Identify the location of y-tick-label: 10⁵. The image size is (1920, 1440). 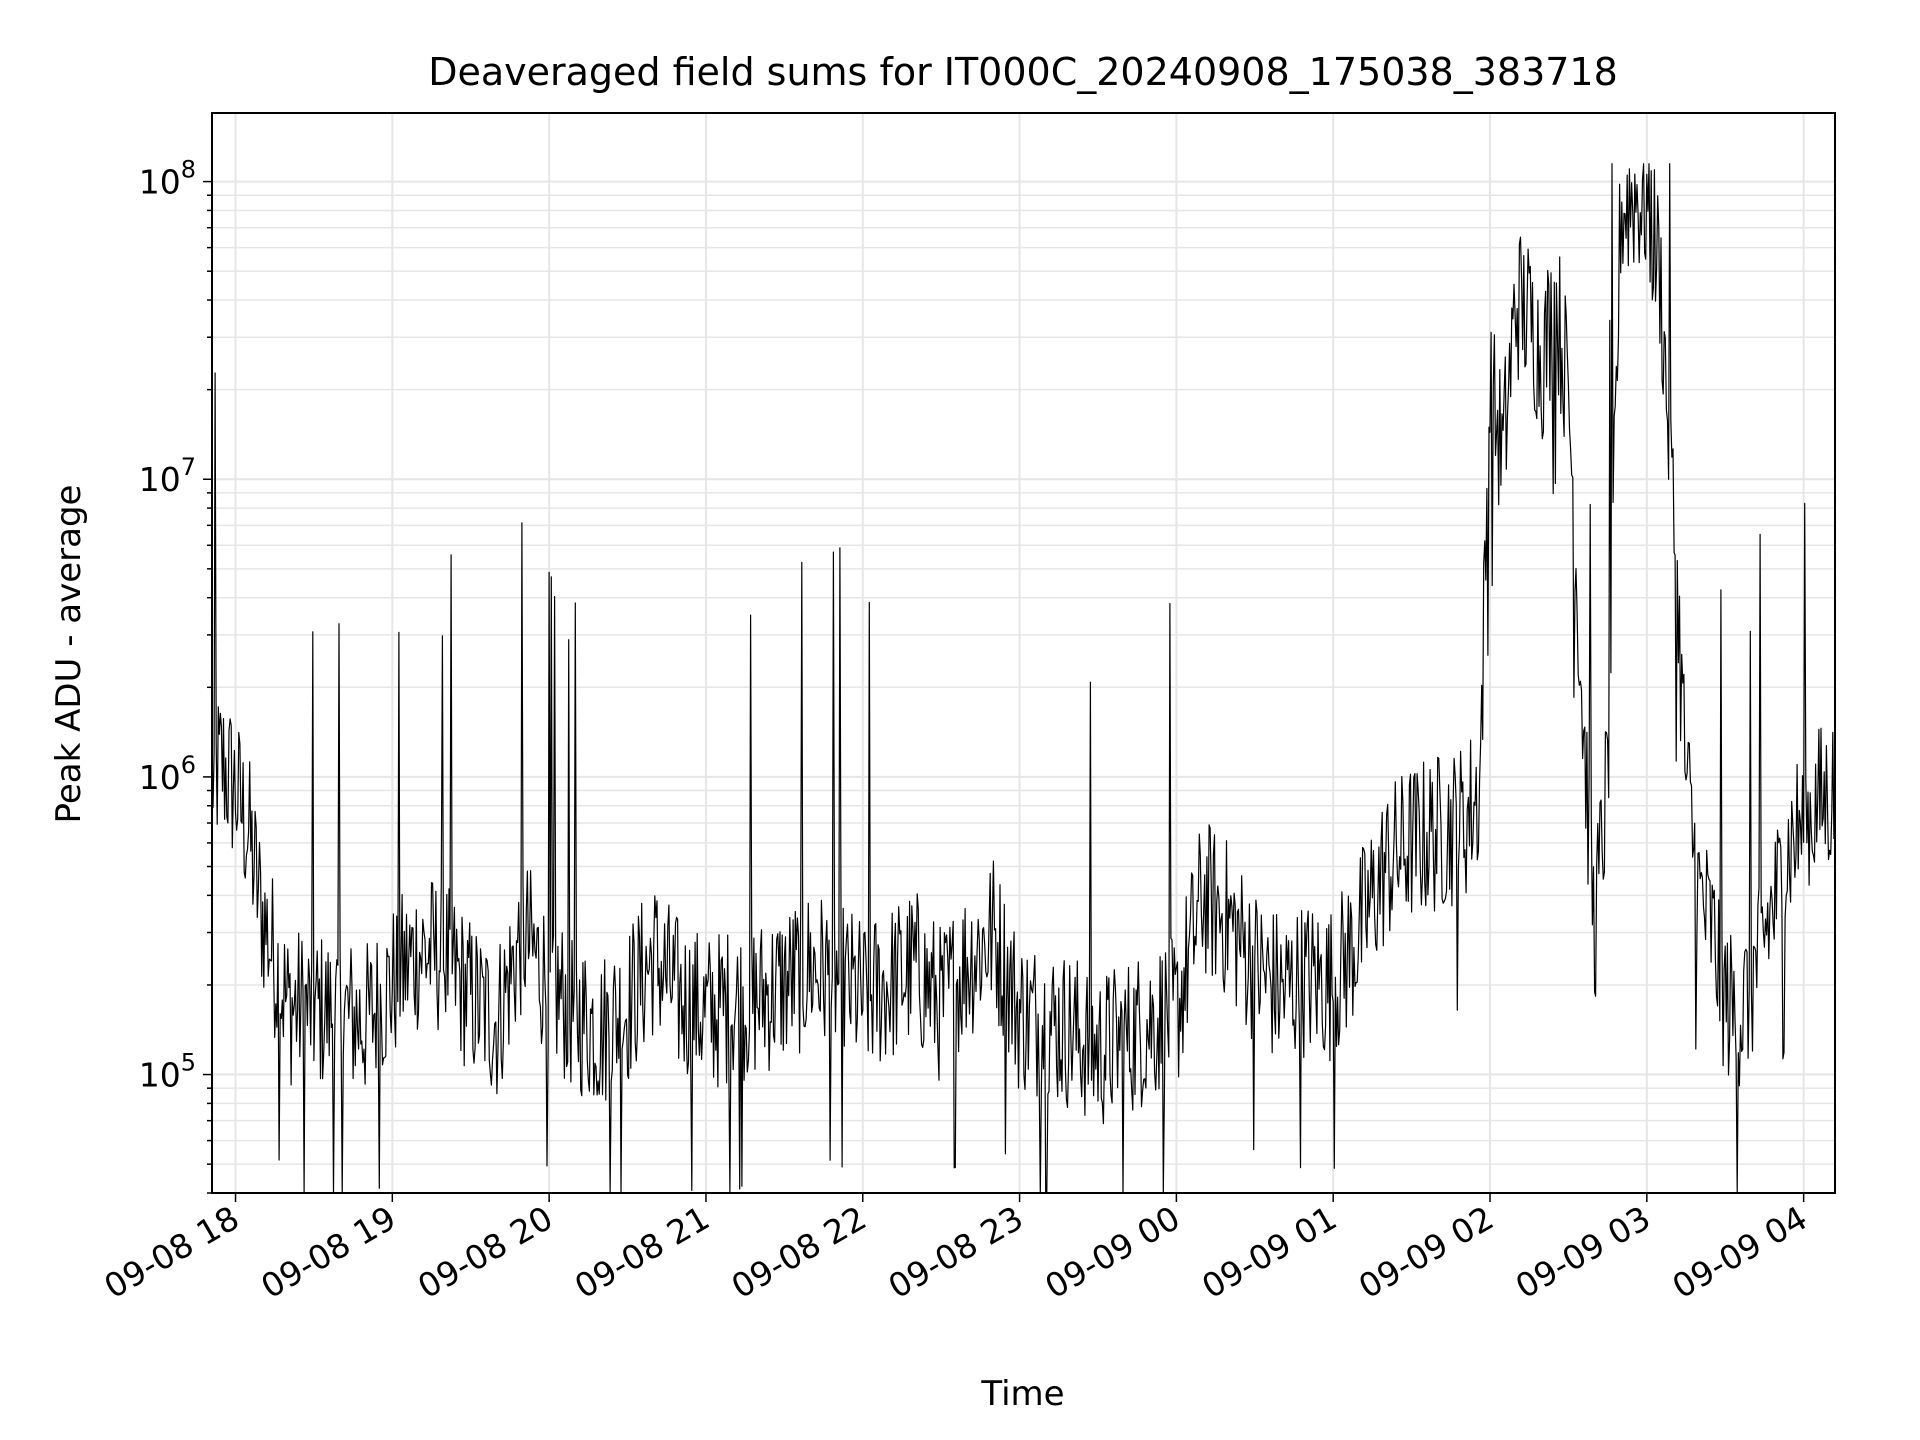
(167, 1072).